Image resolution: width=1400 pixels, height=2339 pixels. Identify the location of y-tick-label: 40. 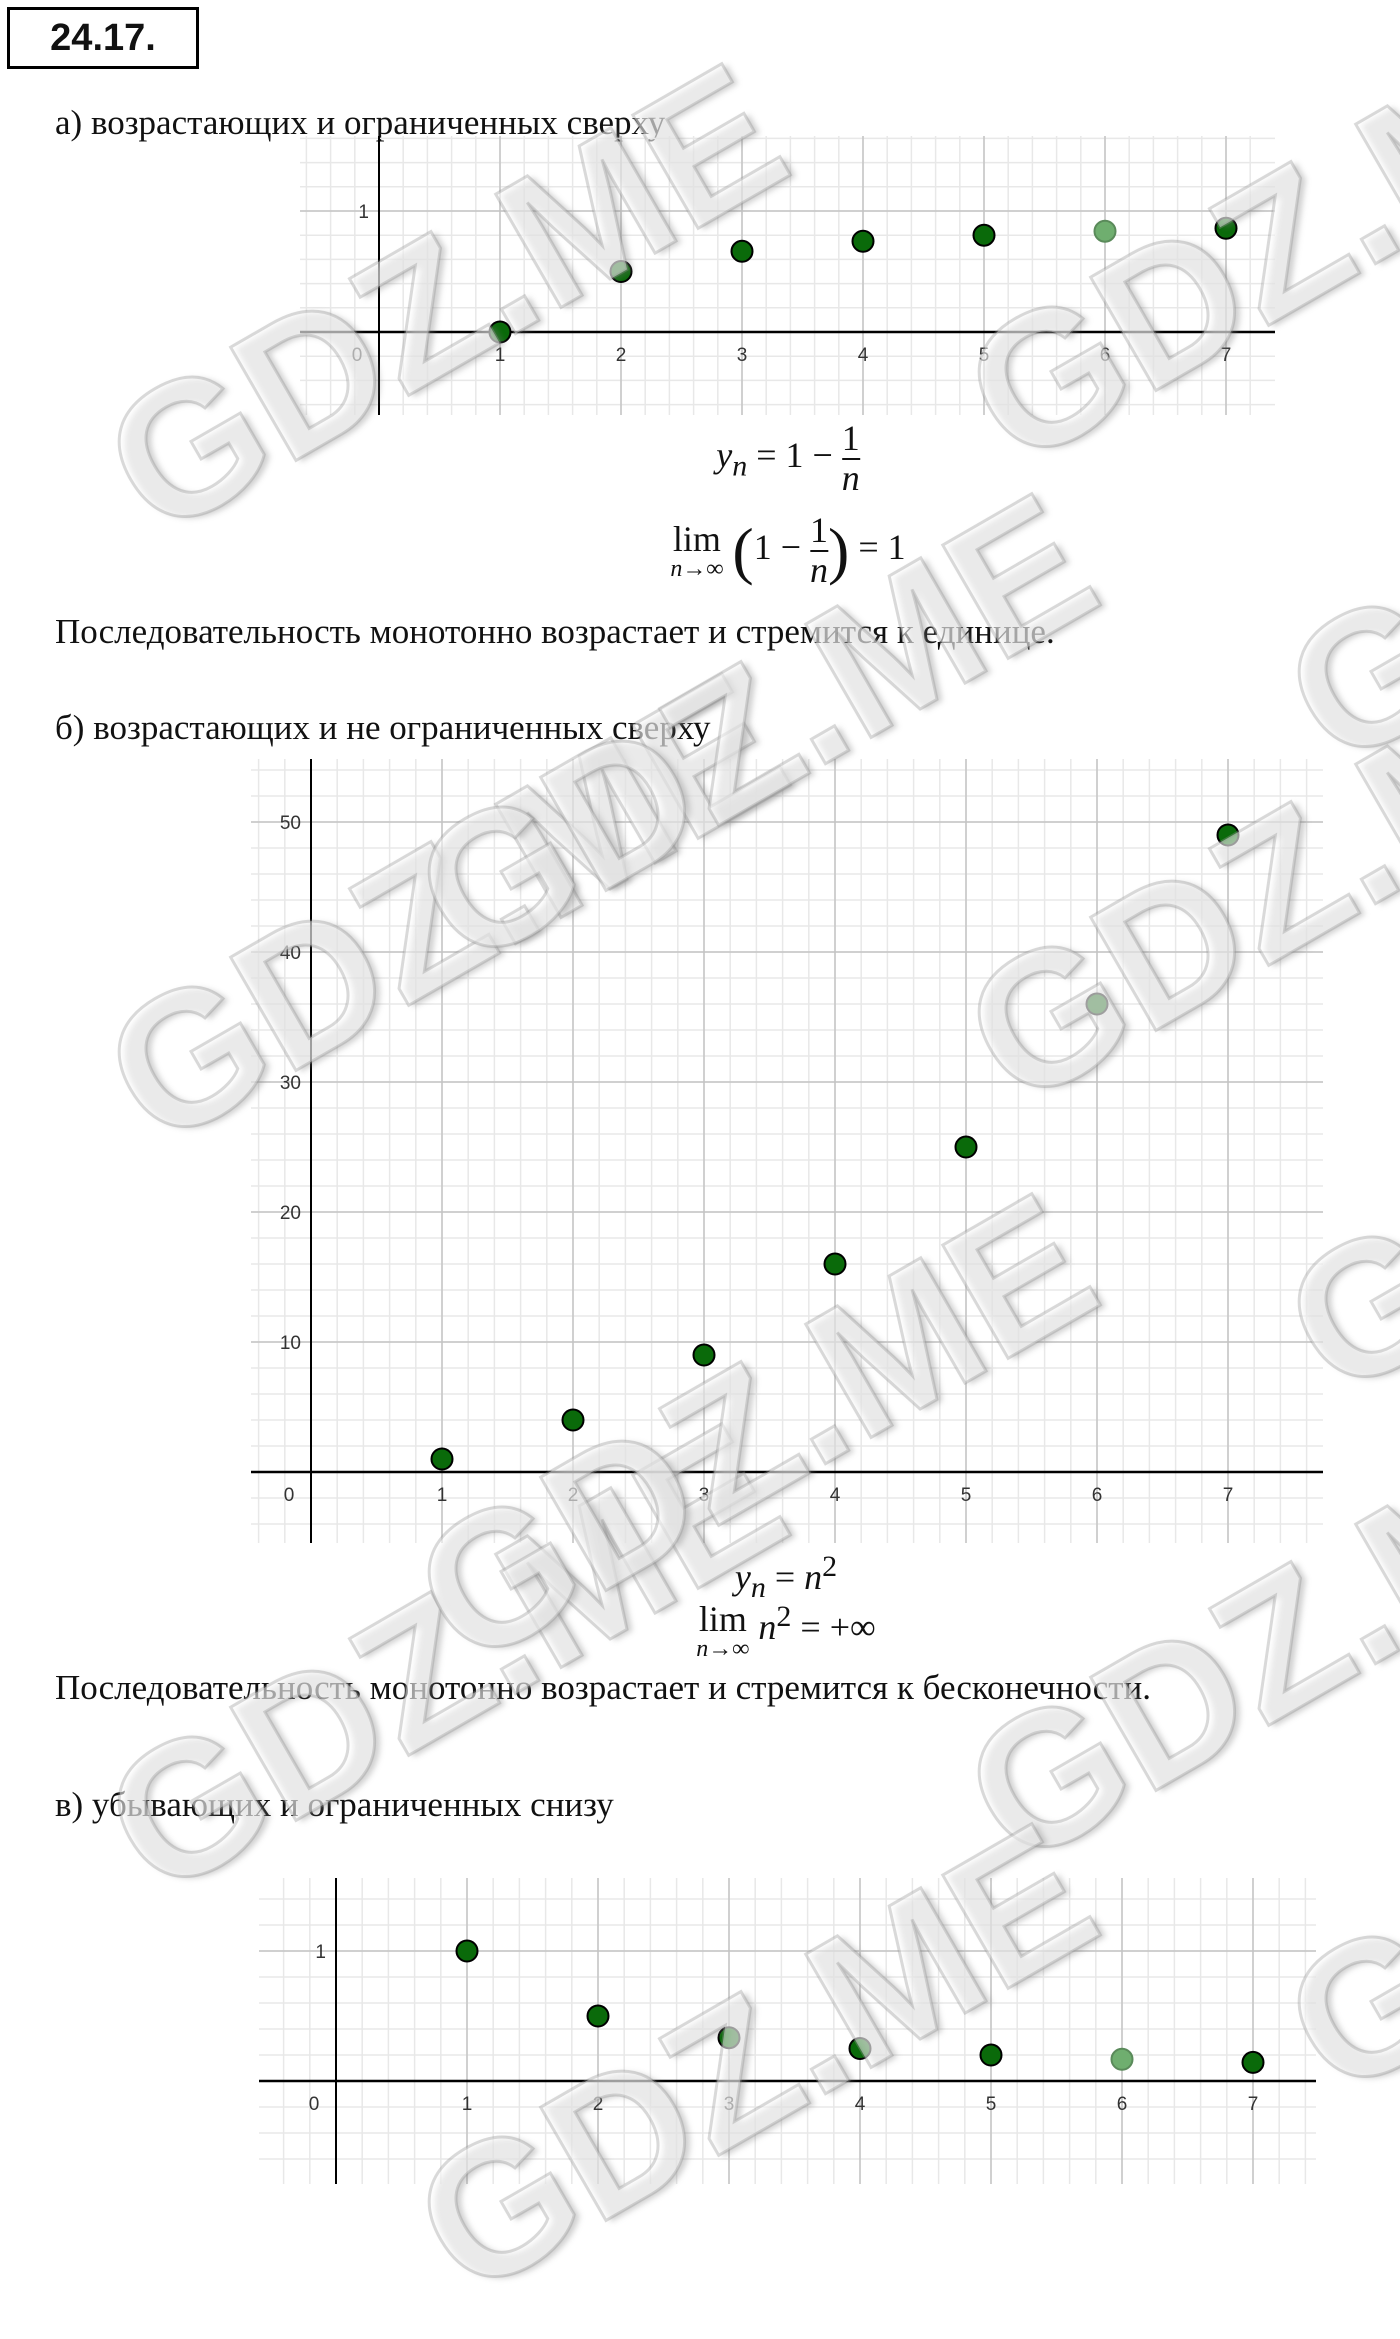
(290, 953).